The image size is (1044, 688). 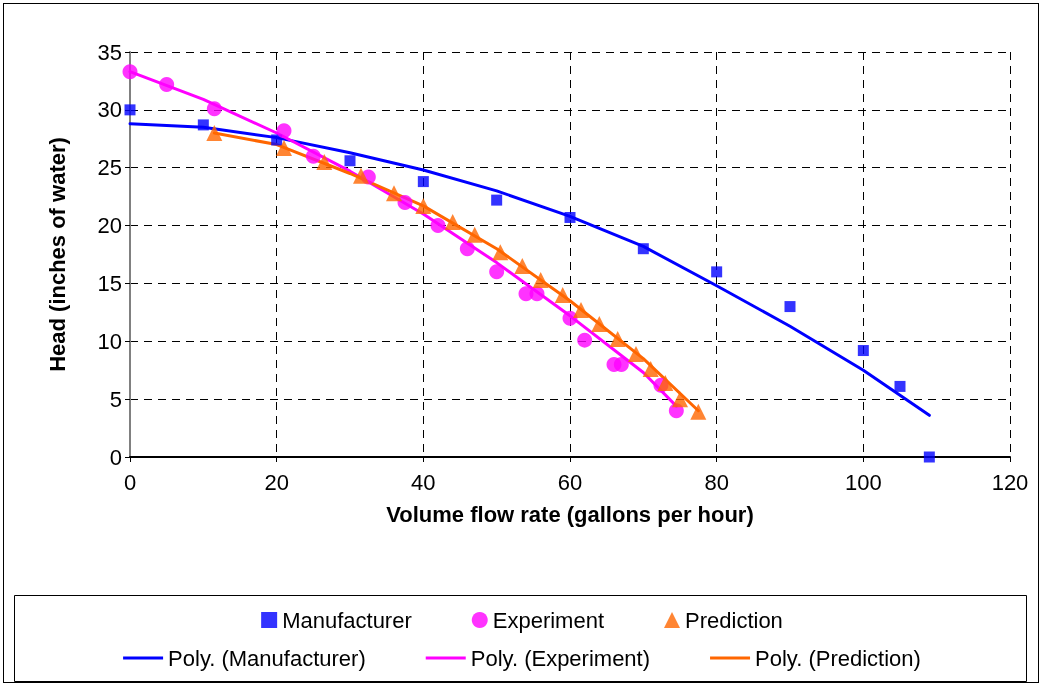 What do you see at coordinates (109, 283) in the screenshot?
I see `y-tick-label: 15` at bounding box center [109, 283].